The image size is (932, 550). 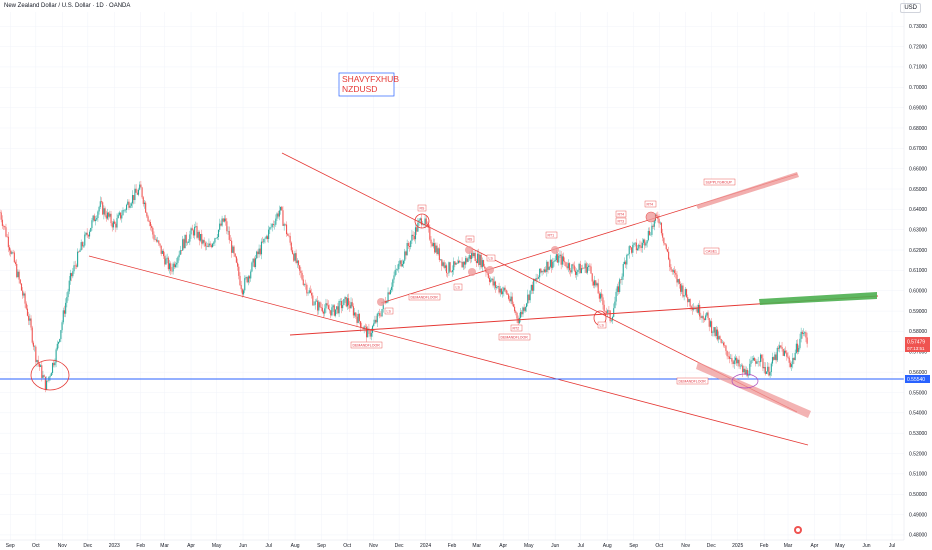 I want to click on marker-mar-2024, so click(x=490, y=270).